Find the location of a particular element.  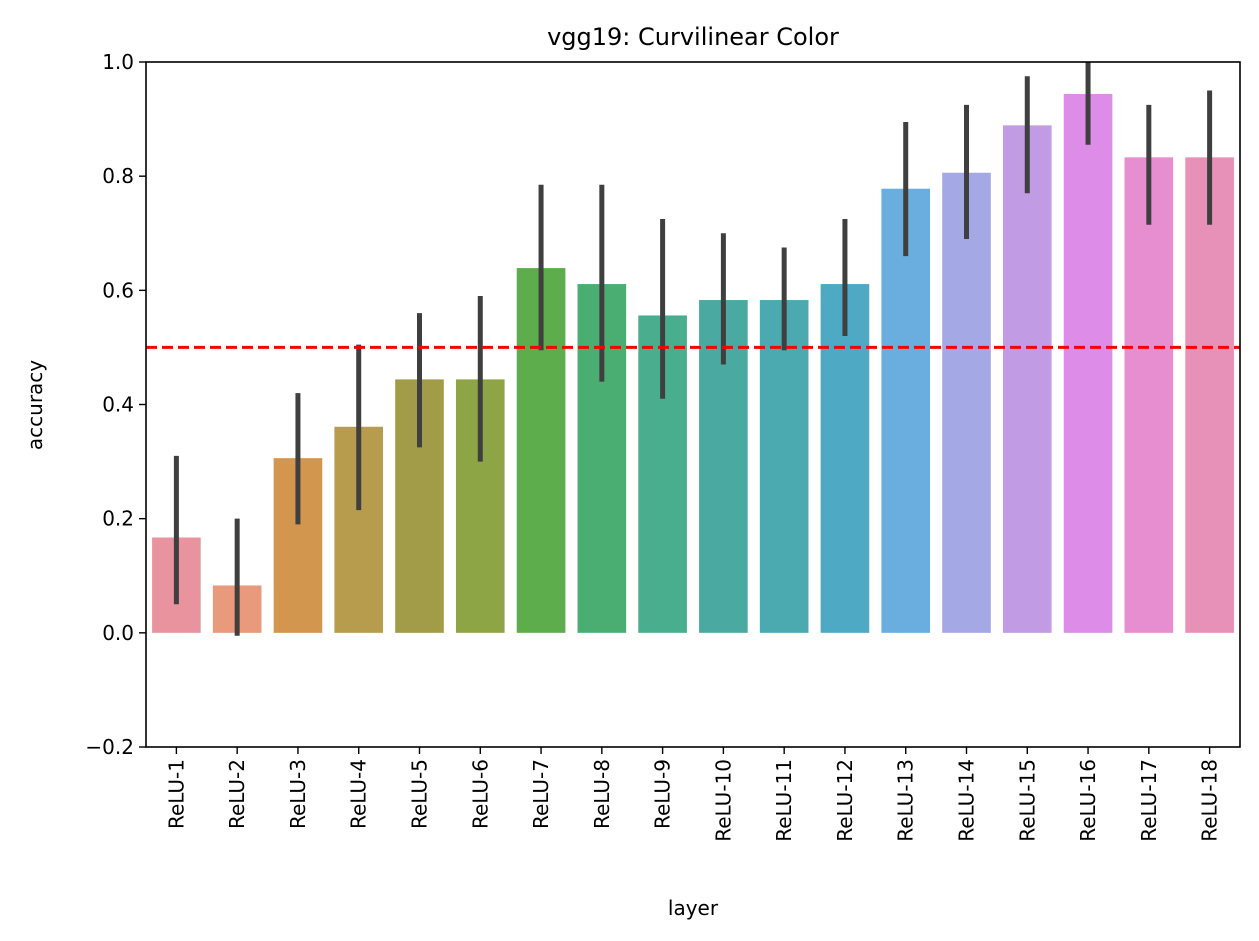

y-tick-label: 0.0 is located at coordinates (118, 633).